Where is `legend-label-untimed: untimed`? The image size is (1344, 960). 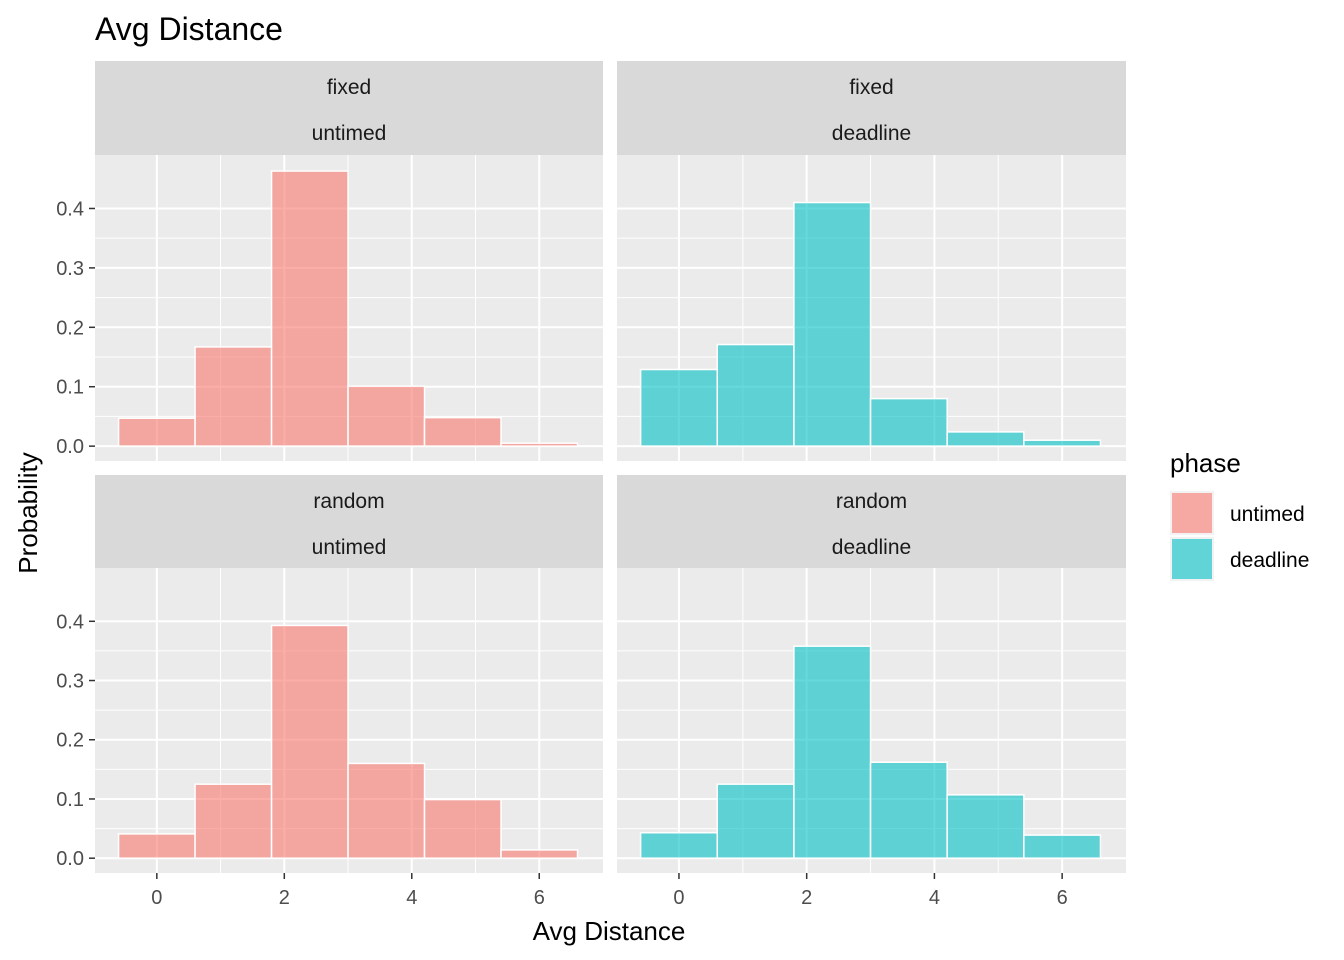 legend-label-untimed: untimed is located at coordinates (1267, 514).